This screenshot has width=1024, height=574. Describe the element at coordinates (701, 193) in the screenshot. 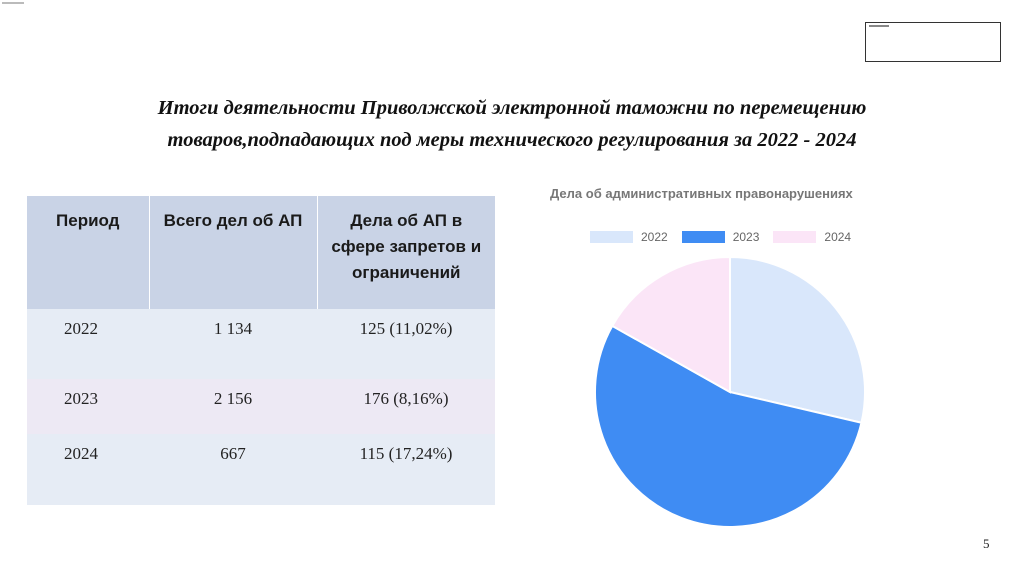

I see `chart-title: Дела об административных правонарушениях` at that location.